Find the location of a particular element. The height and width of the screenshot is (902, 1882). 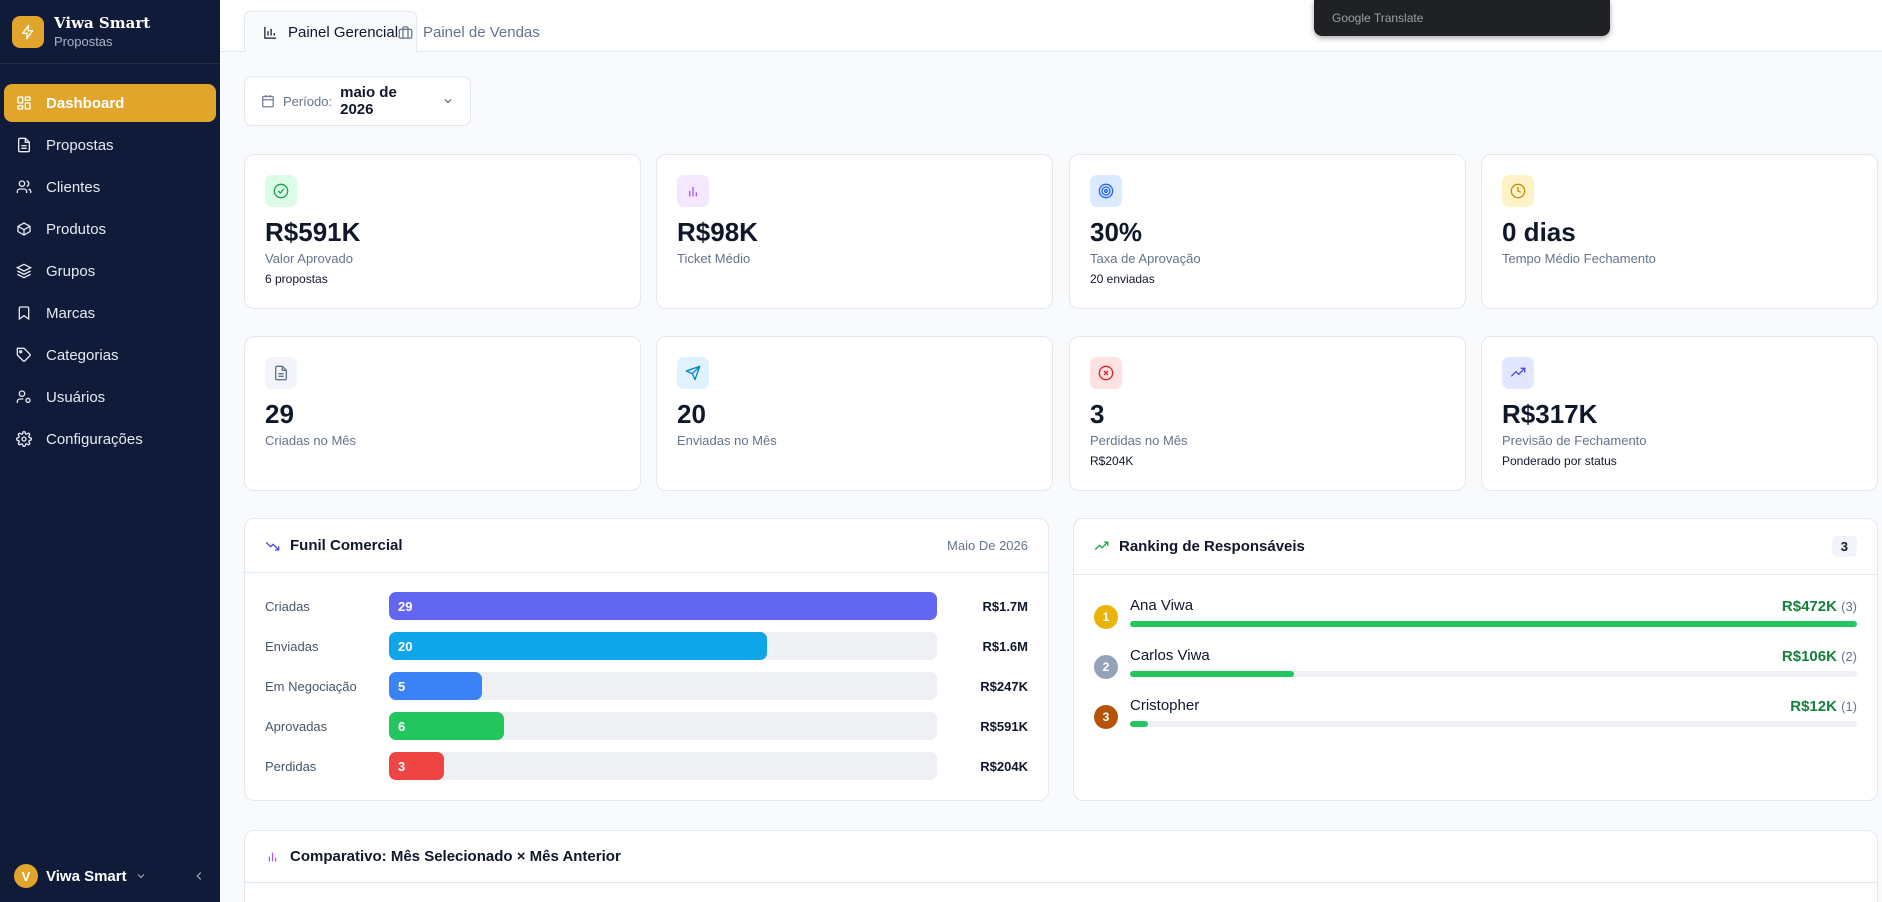

dashboard-icon is located at coordinates (24, 103).